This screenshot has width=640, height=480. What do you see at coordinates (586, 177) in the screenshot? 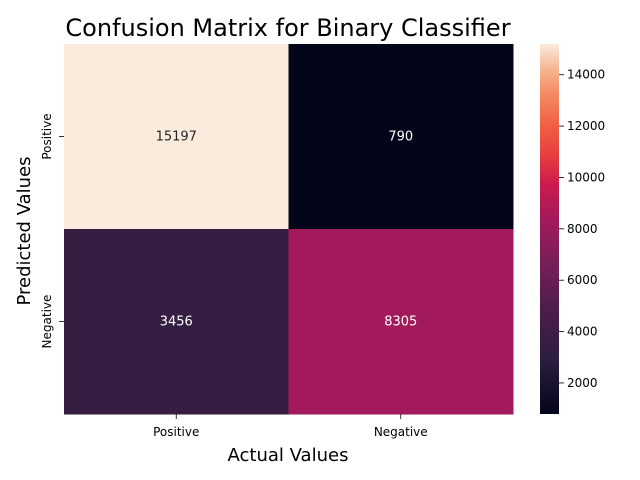
I see `colorbar-tick-label: 10000` at bounding box center [586, 177].